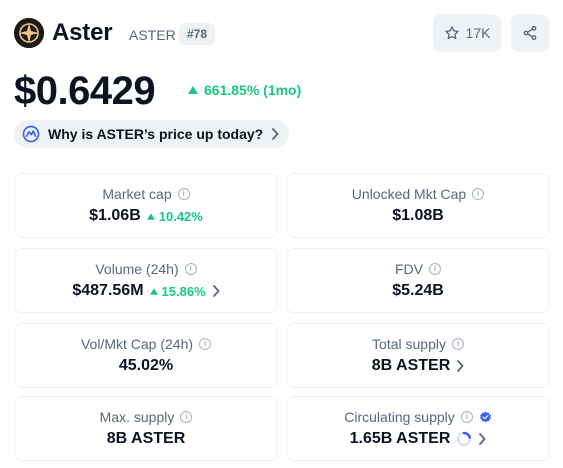  What do you see at coordinates (464, 439) in the screenshot?
I see `circulating-supply-progress-ring` at bounding box center [464, 439].